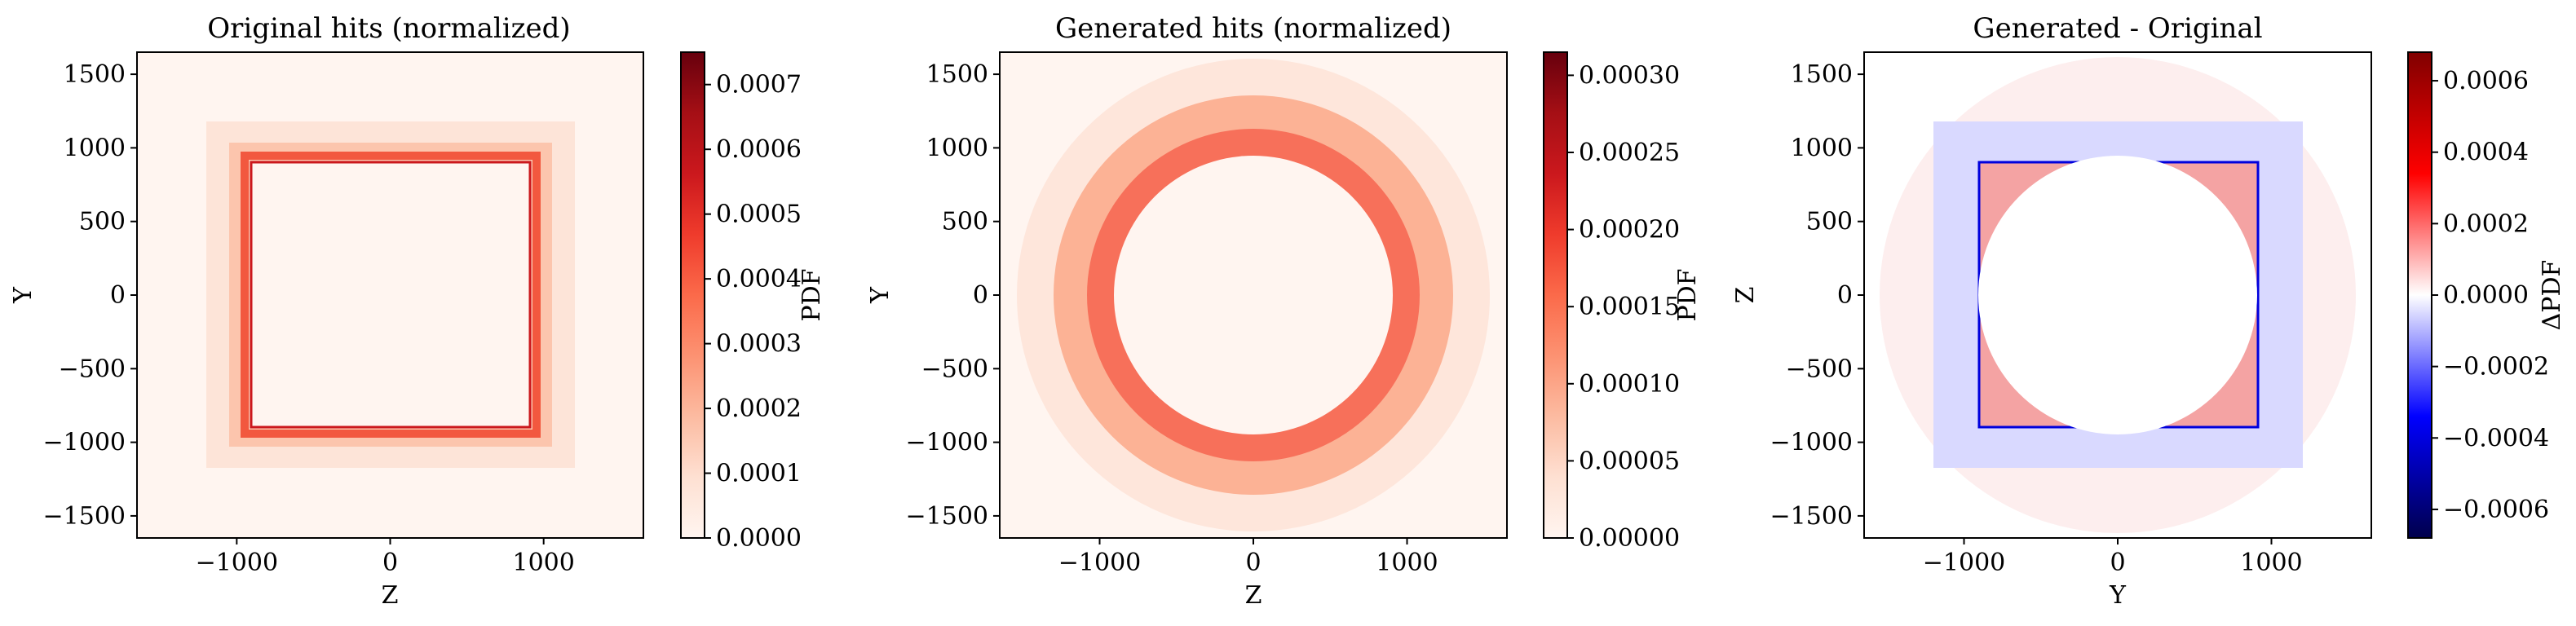  Describe the element at coordinates (2118, 595) in the screenshot. I see `x-axis-label: Y` at that location.